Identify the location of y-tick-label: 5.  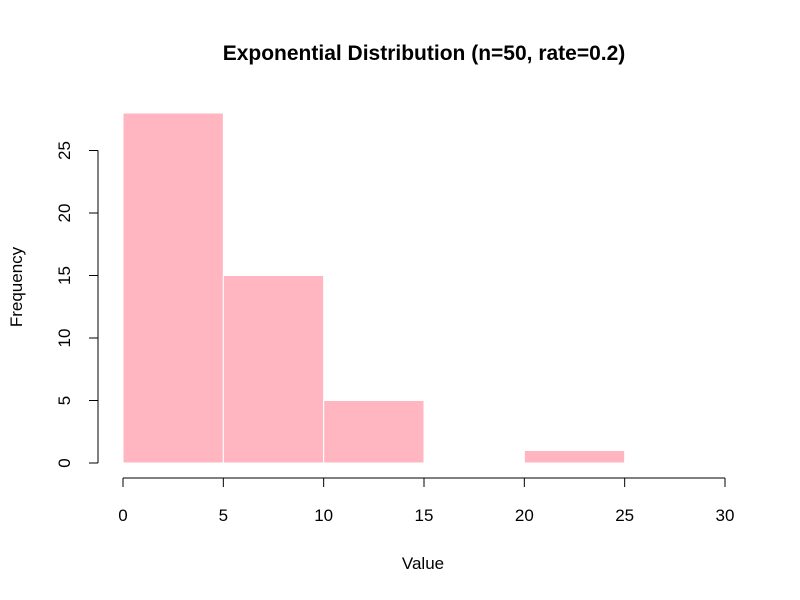
(64, 400).